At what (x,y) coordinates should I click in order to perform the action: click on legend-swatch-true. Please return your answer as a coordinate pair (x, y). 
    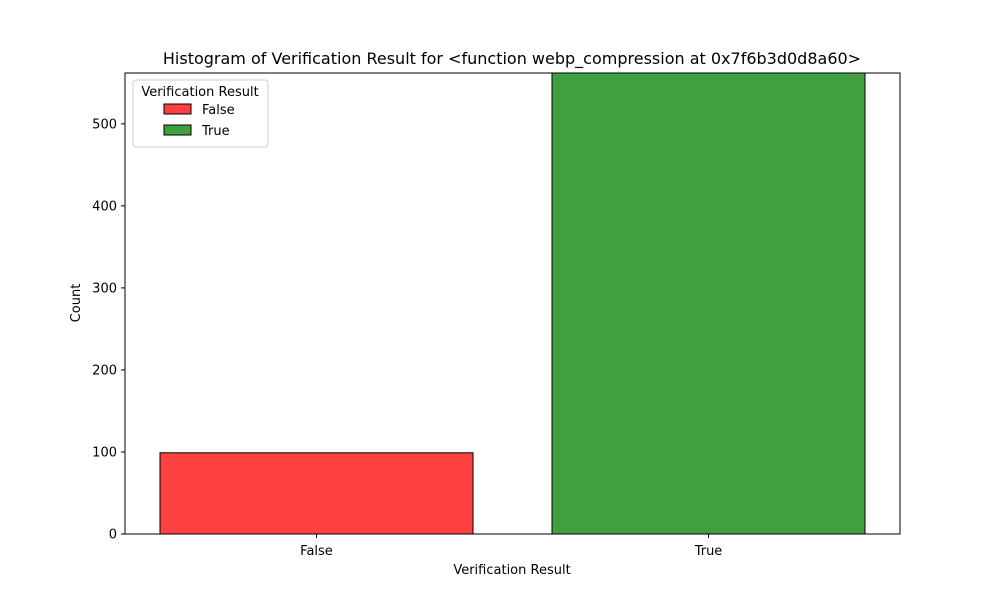
    Looking at the image, I should click on (177, 130).